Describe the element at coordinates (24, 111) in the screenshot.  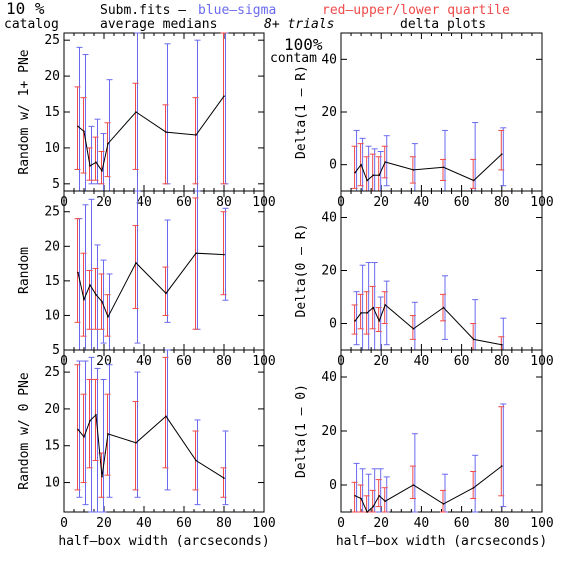
I see `y-axis-label: Random w/ 1+ PNe` at that location.